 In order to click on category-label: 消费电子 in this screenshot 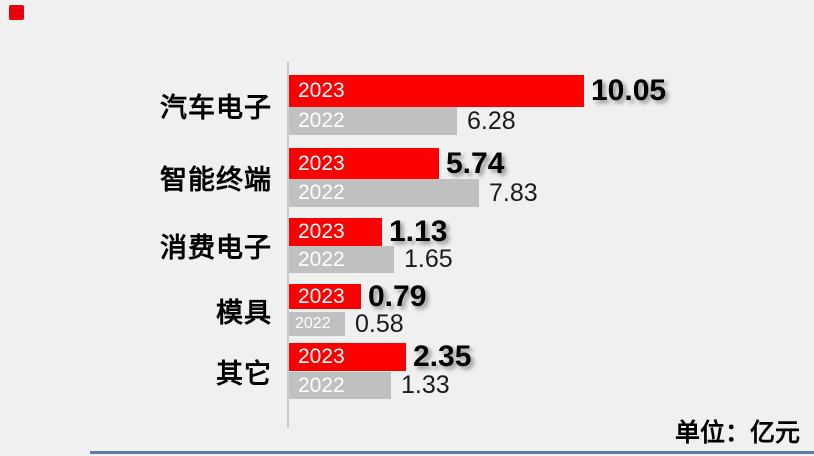, I will do `click(216, 248)`.